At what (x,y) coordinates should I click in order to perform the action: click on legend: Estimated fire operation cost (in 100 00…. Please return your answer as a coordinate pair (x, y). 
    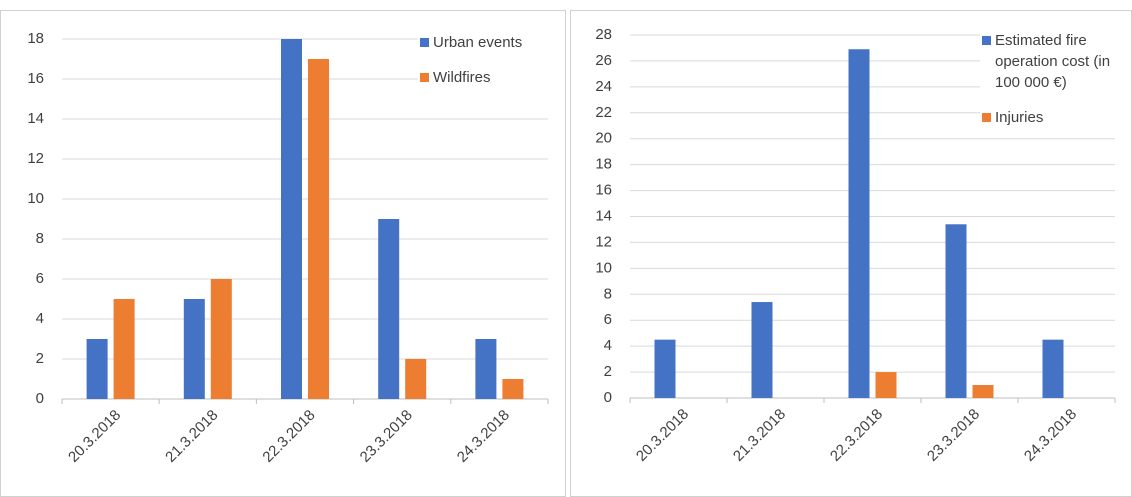
    Looking at the image, I should click on (1055, 79).